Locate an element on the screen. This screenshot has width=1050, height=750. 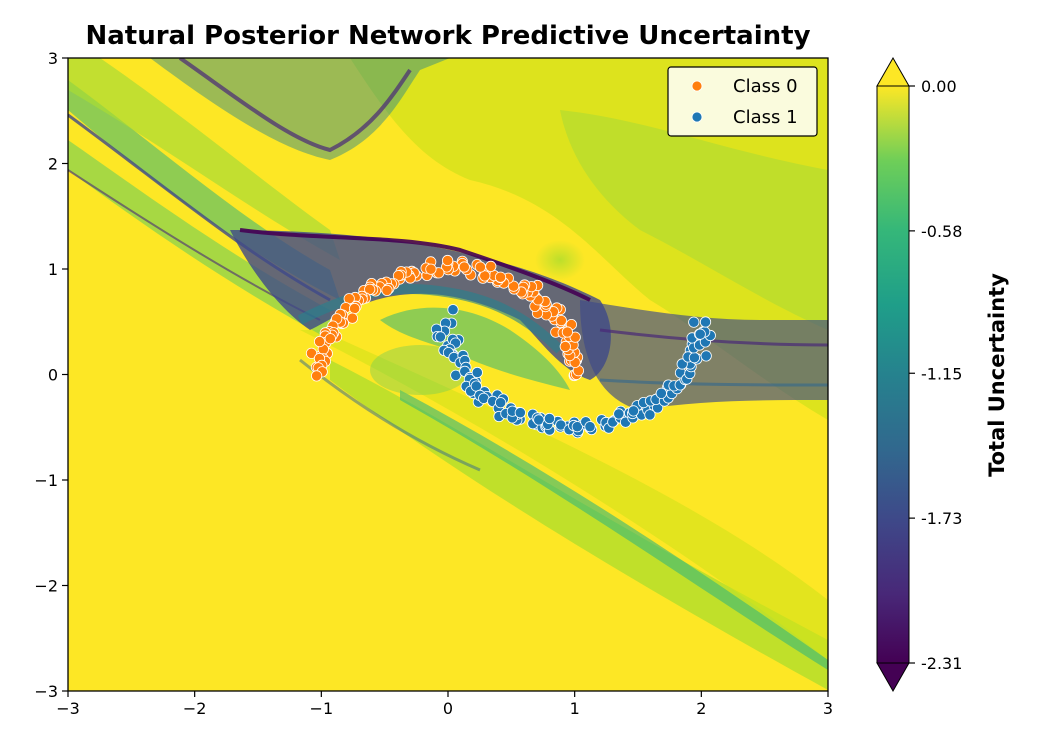
y-tick-label: −3 is located at coordinates (46, 691).